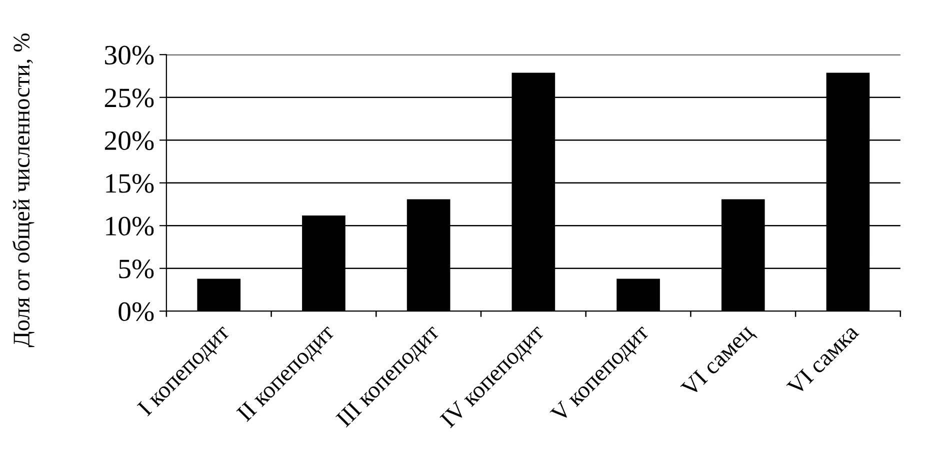  I want to click on y-axis-title: Доля от общей численности, %, so click(23, 190).